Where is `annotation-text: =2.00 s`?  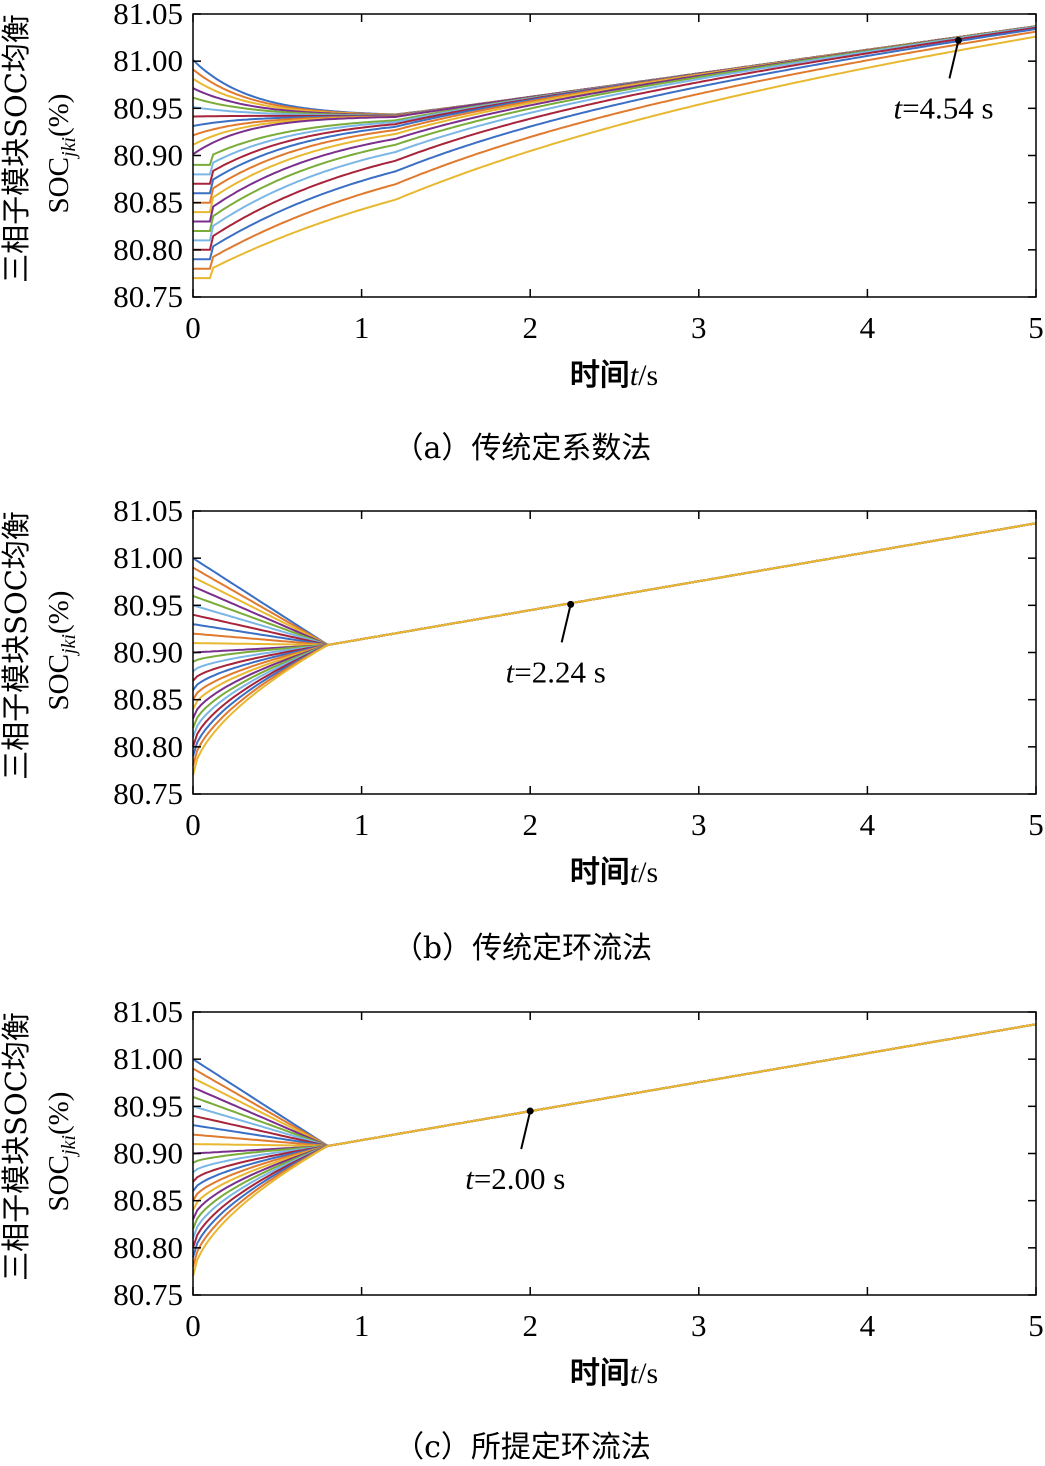
annotation-text: =2.00 s is located at coordinates (520, 1178).